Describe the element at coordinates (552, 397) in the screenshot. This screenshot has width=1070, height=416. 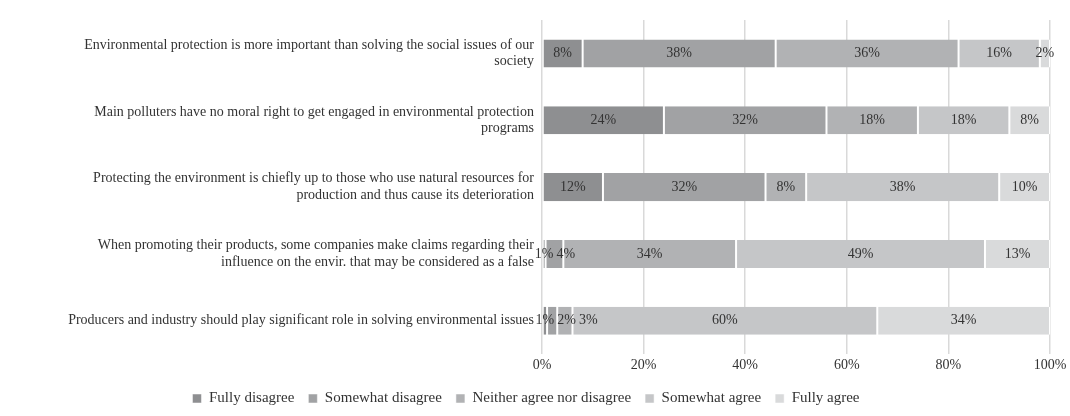
I see `legend-label: Neither agree nor disagree` at that location.